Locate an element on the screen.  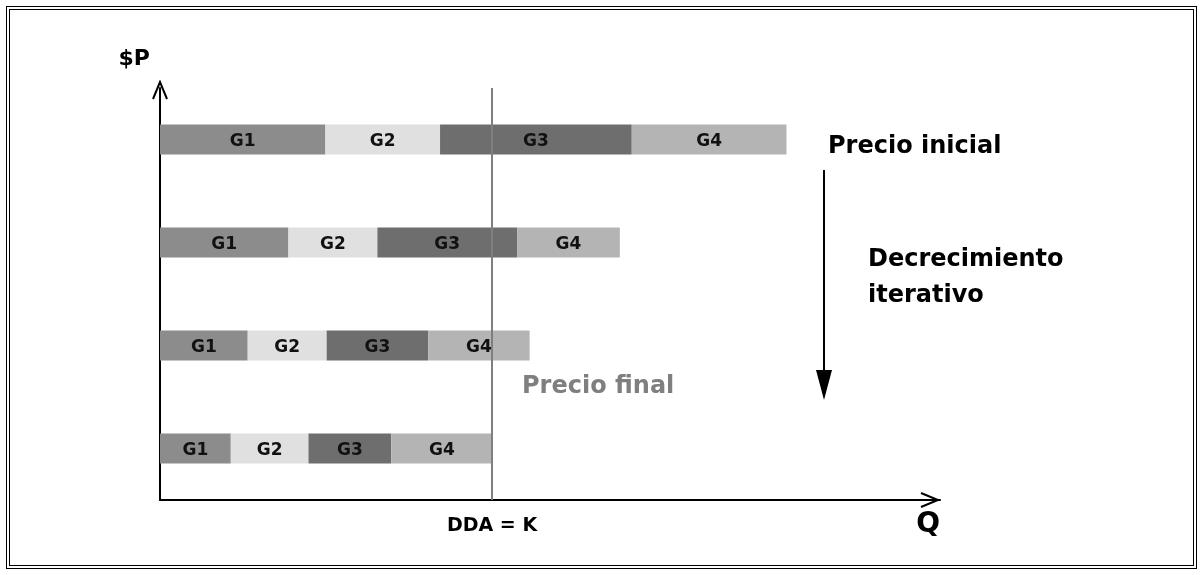
text: Precio inicial is located at coordinates (915, 145).